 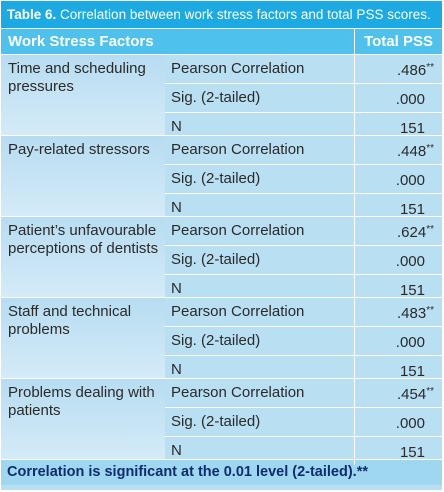 I want to click on value-number: .483, so click(x=412, y=313).